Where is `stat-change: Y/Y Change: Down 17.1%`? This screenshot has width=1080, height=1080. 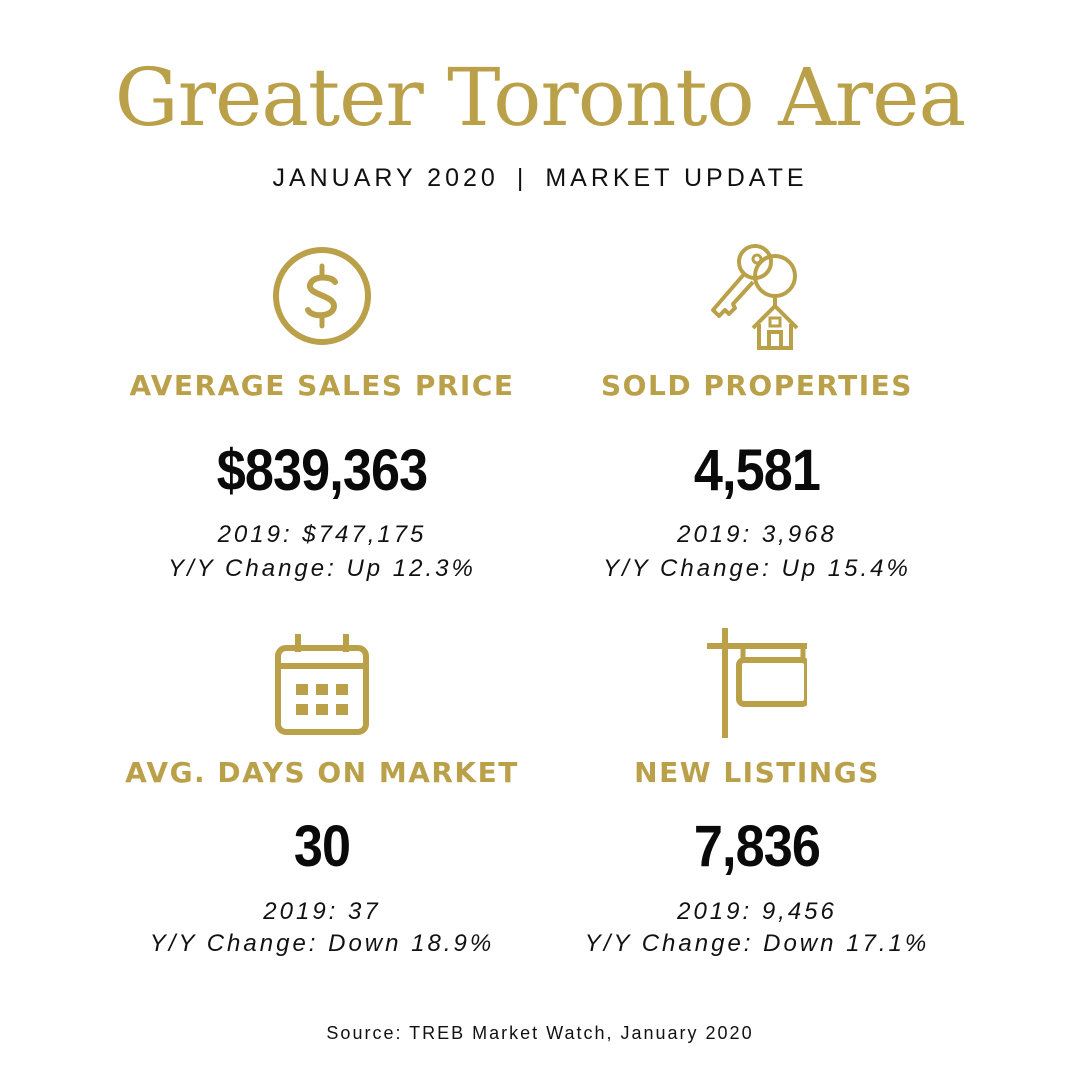 stat-change: Y/Y Change: Down 17.1% is located at coordinates (757, 943).